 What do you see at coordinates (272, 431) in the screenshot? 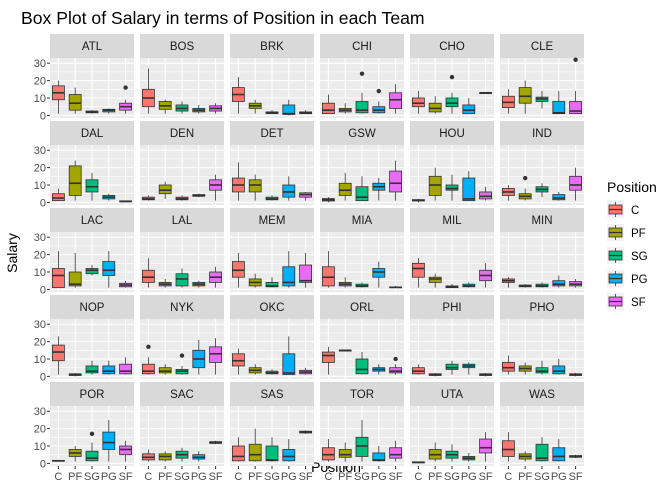
I see `panel-sas: SAS C PF SG PG SF` at bounding box center [272, 431].